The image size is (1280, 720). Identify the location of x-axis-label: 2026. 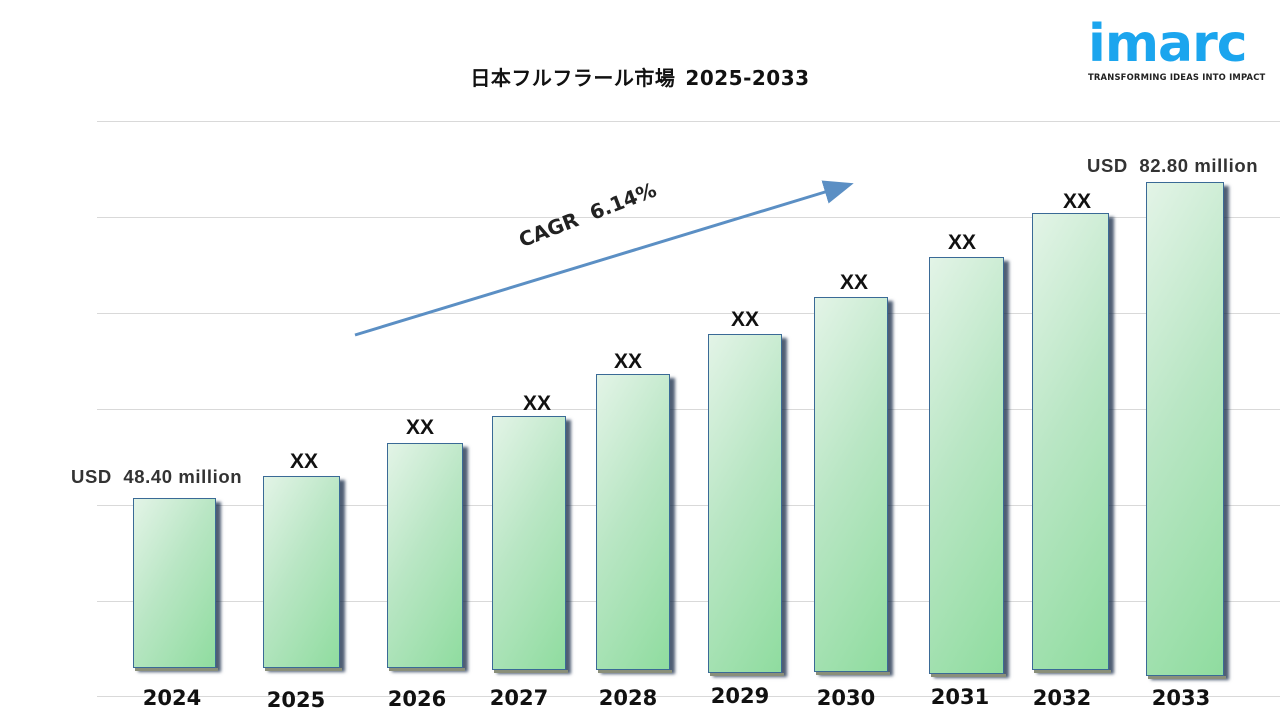
(417, 699).